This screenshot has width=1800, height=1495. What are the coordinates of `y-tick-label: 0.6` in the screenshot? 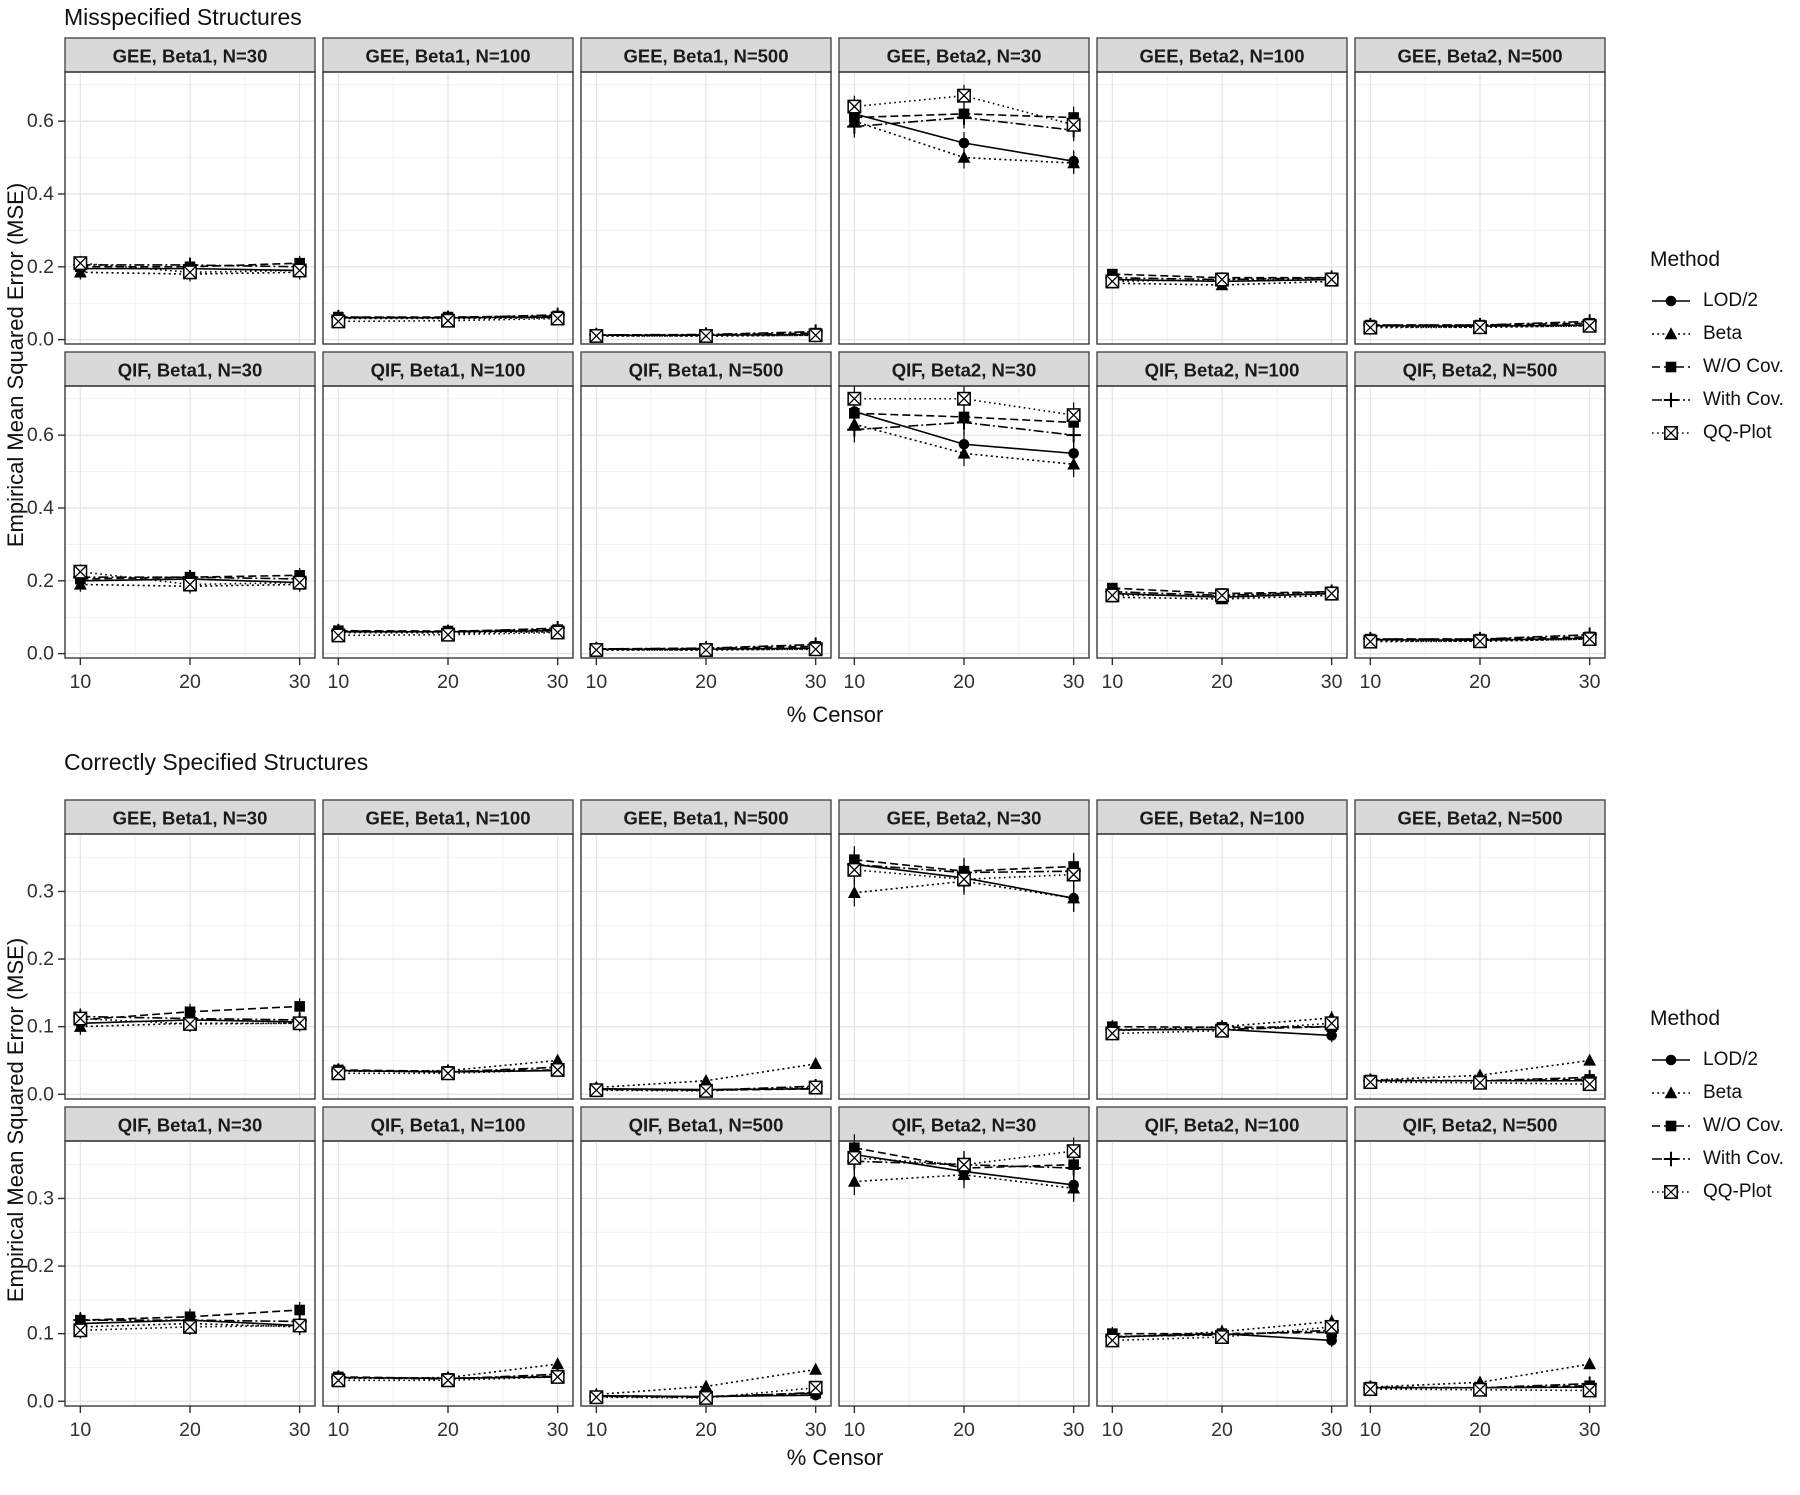 It's located at (40, 121).